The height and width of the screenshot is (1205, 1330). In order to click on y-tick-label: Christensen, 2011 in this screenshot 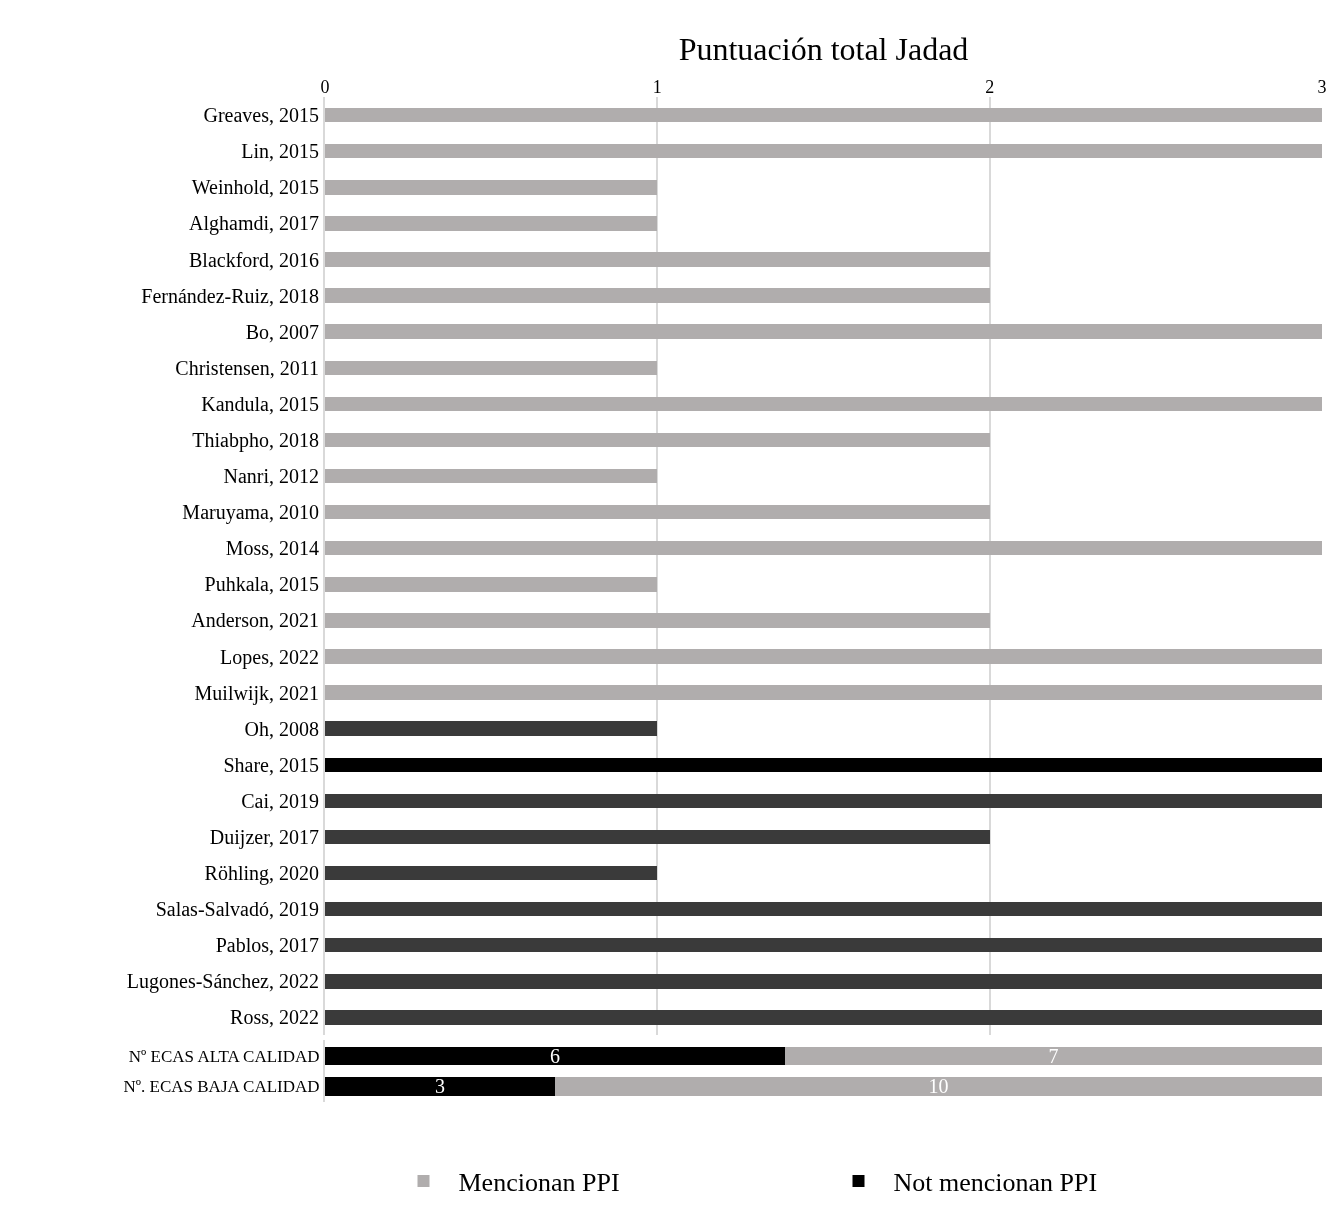, I will do `click(247, 367)`.